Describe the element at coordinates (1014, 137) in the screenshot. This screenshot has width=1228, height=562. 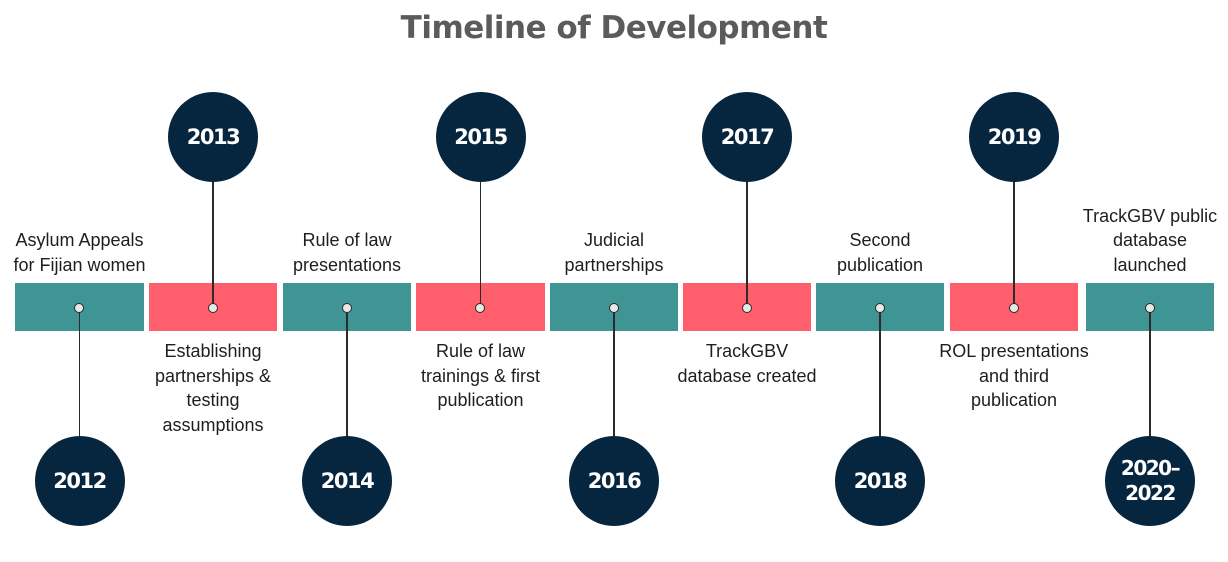
I see `year-circle: 2019` at that location.